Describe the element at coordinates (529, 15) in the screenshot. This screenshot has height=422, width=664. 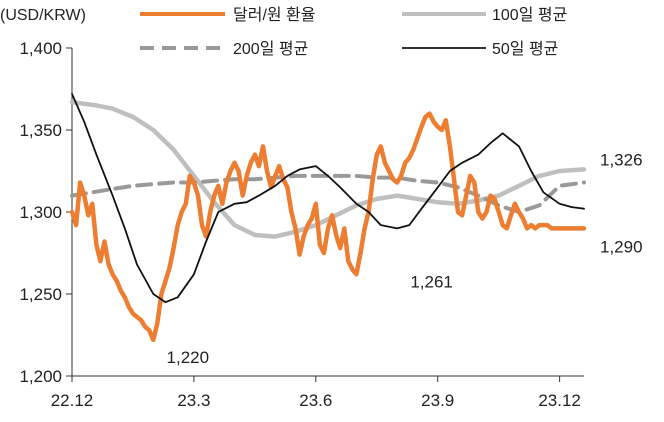
I see `legend-label-ma100: 100일 평균` at that location.